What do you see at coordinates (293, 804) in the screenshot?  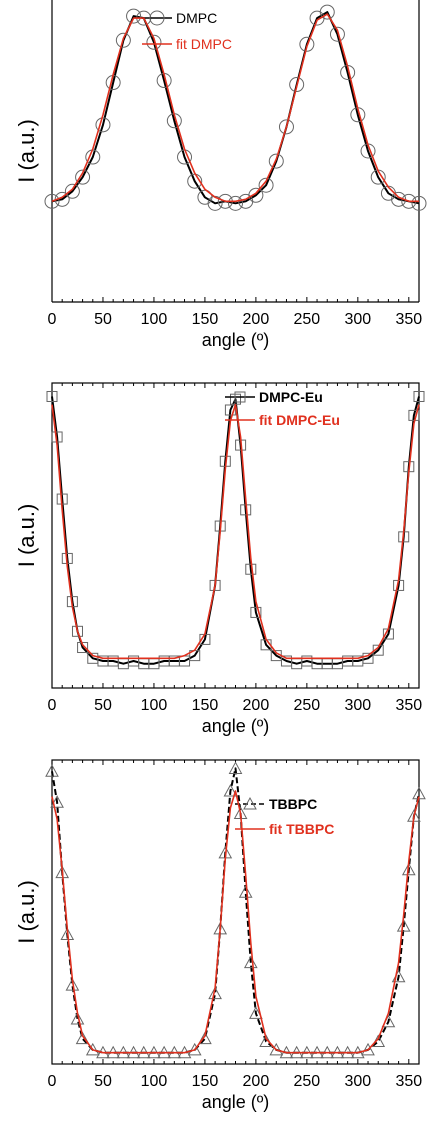 I see `legend-label: TBBPC` at bounding box center [293, 804].